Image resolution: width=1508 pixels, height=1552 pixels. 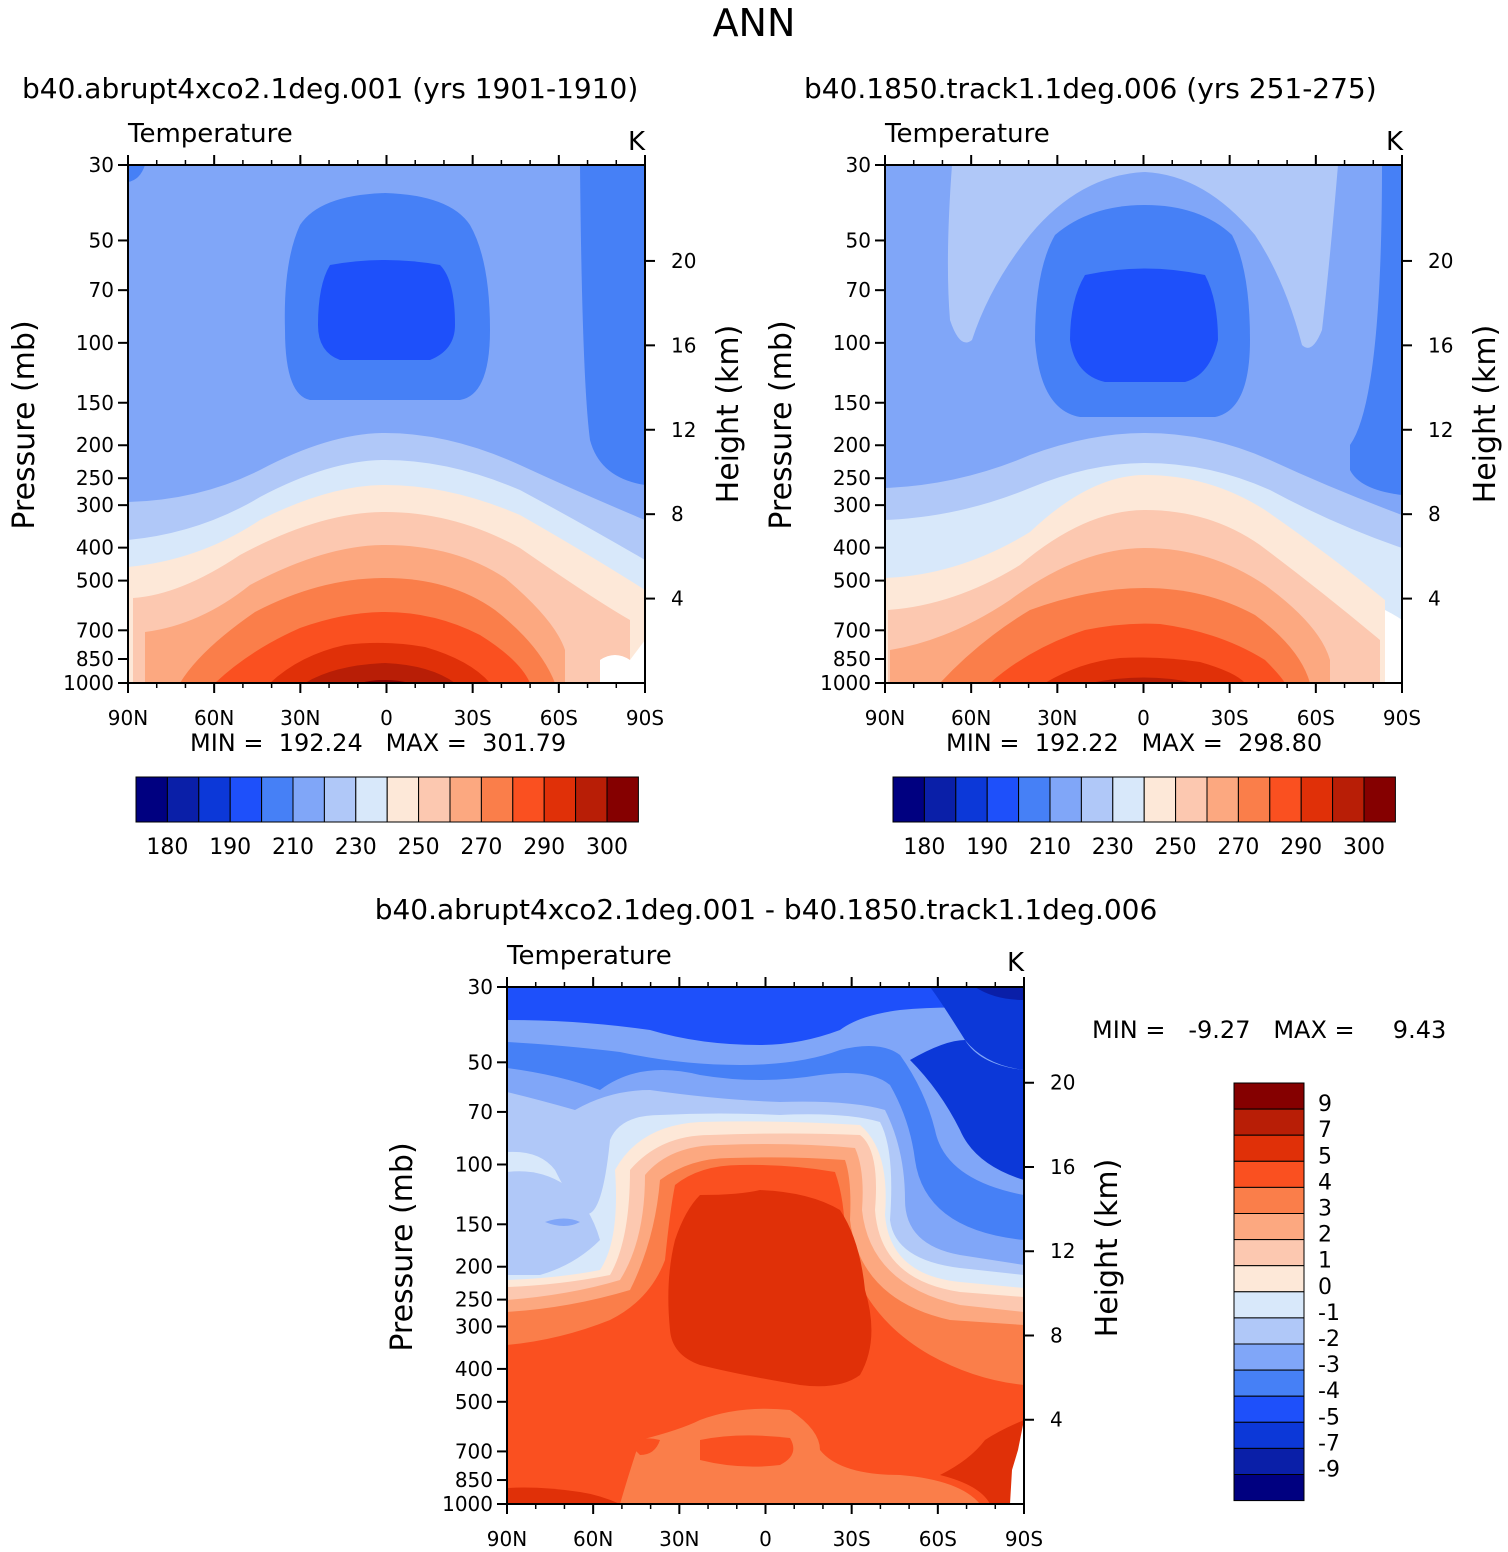 What do you see at coordinates (1143, 718) in the screenshot?
I see `lat-tick-label: 0` at bounding box center [1143, 718].